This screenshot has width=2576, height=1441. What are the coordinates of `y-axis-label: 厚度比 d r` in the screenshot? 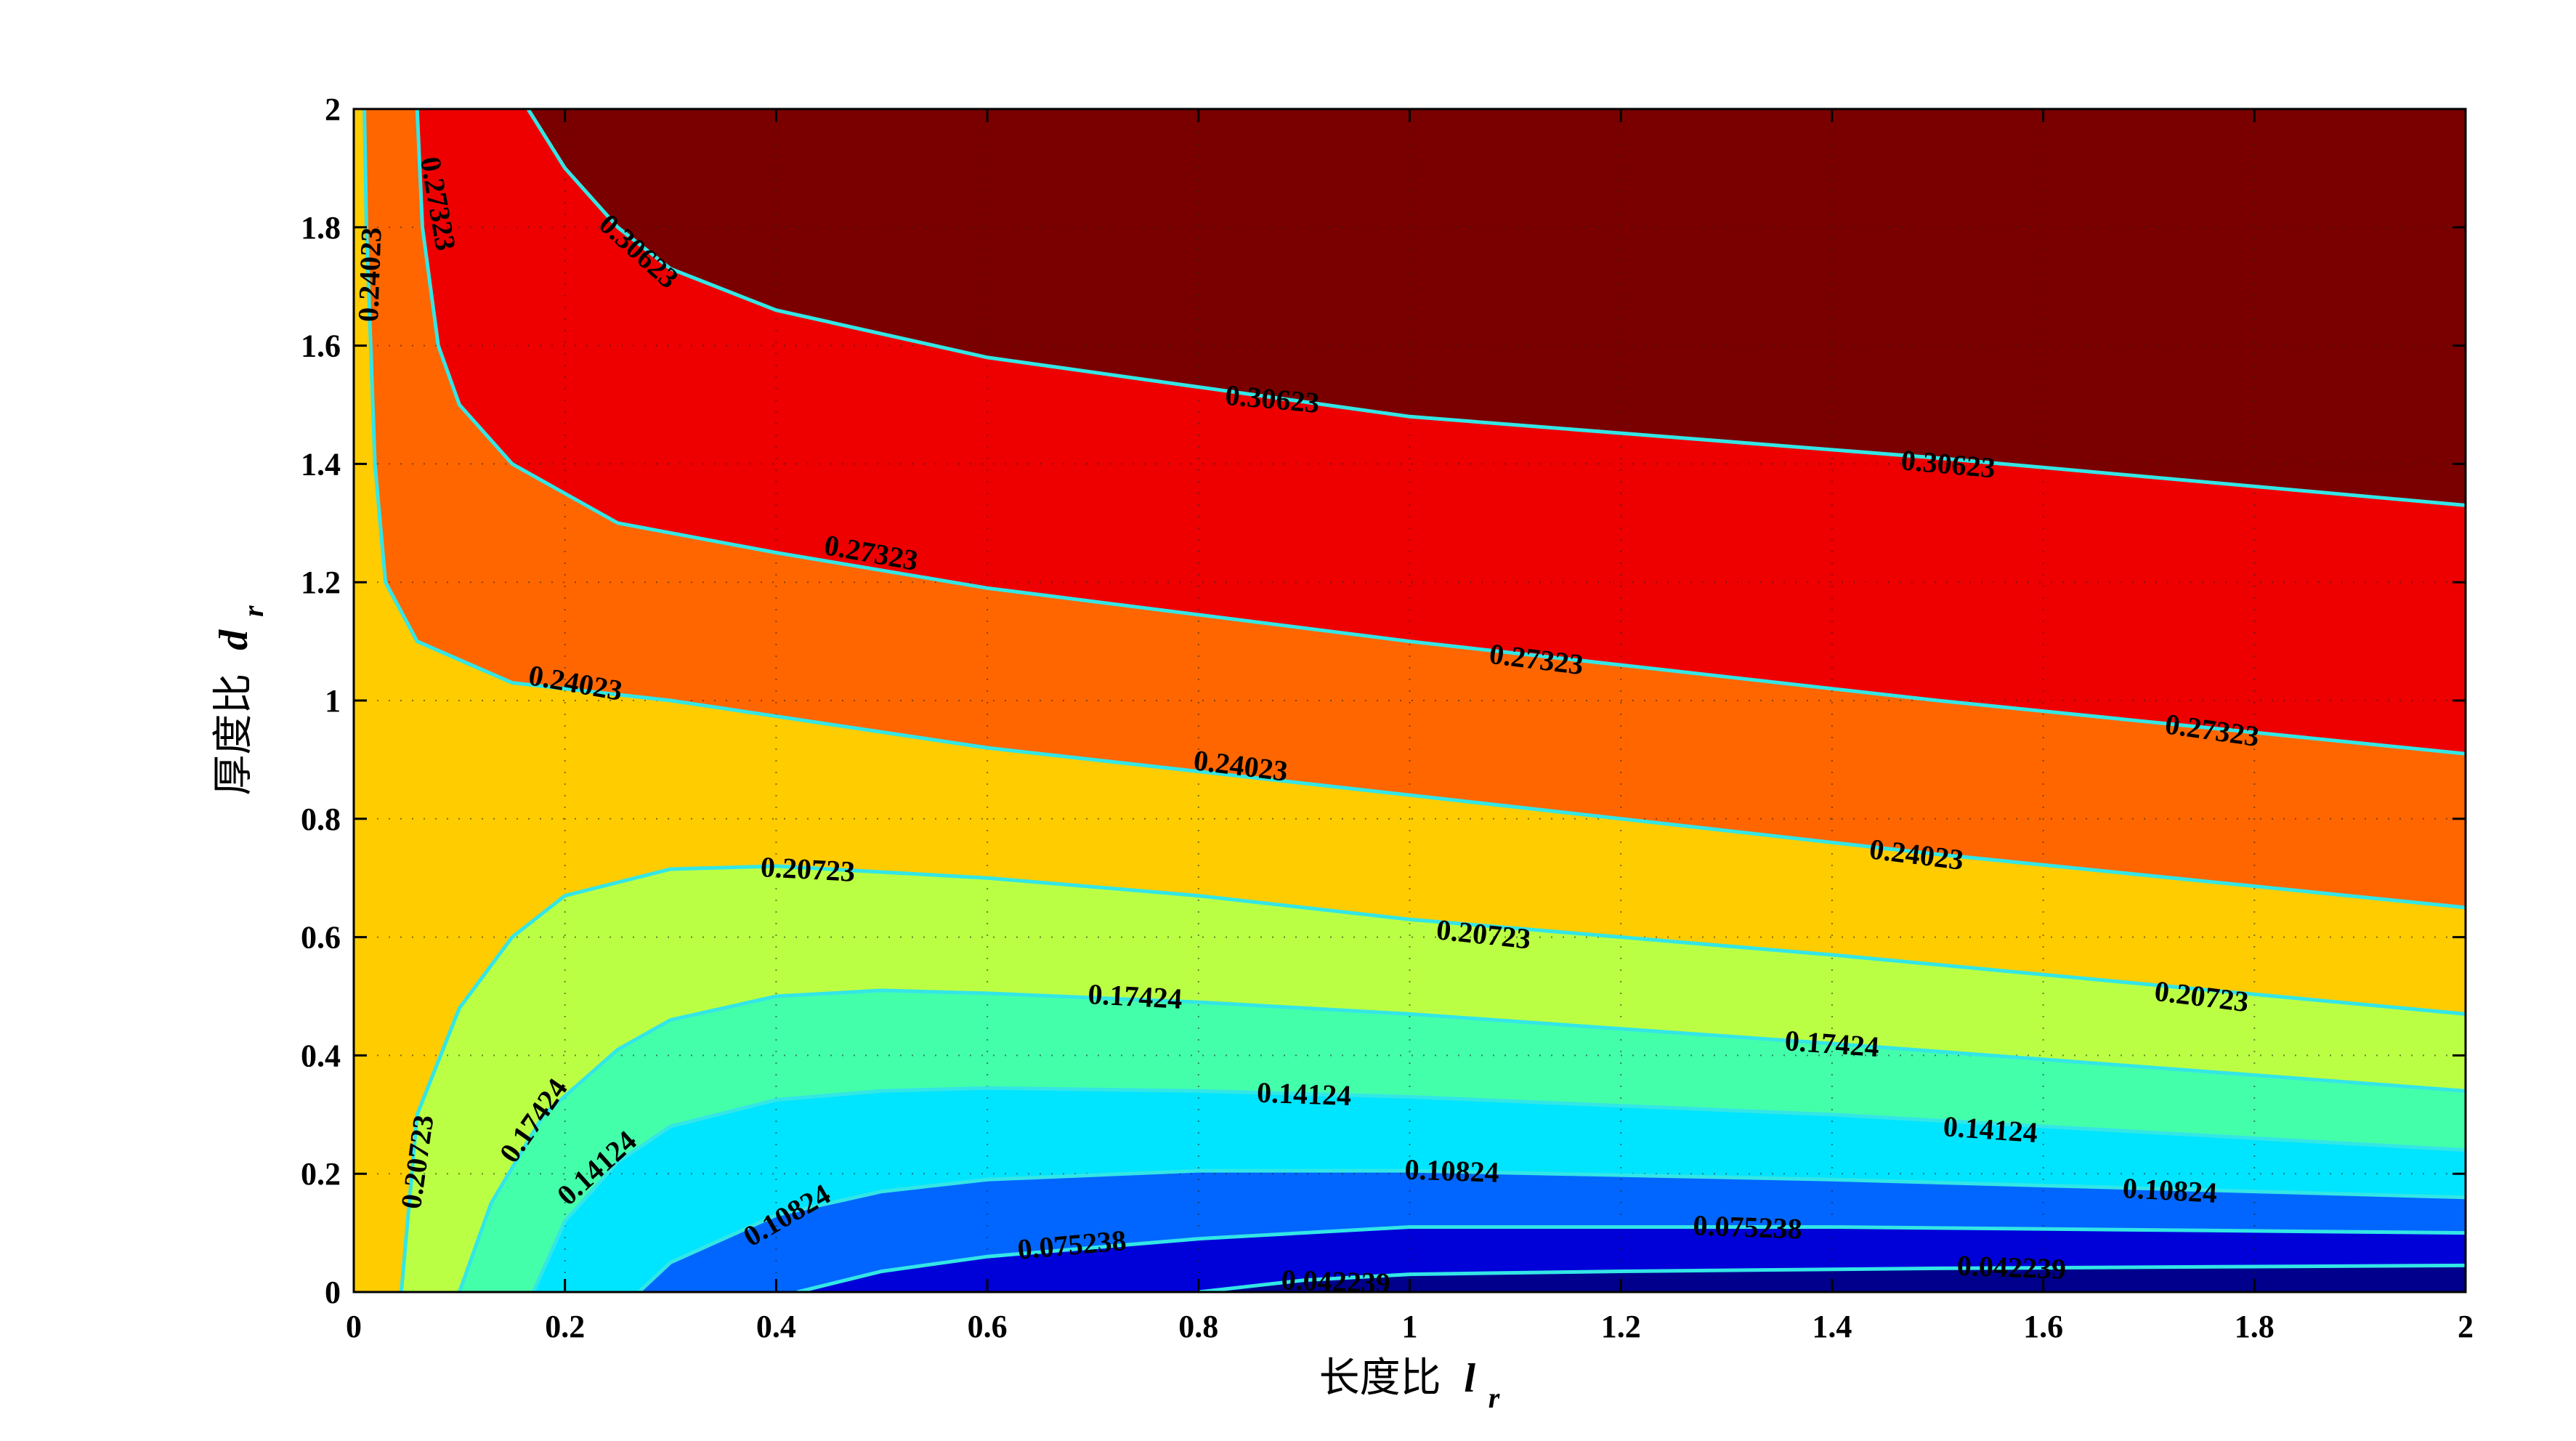 It's located at (240, 701).